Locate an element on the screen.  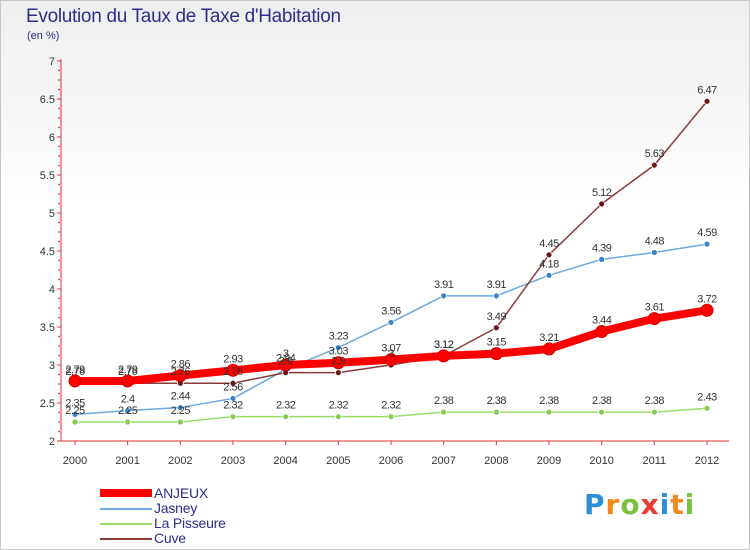
data-label: 3.49 is located at coordinates (497, 317).